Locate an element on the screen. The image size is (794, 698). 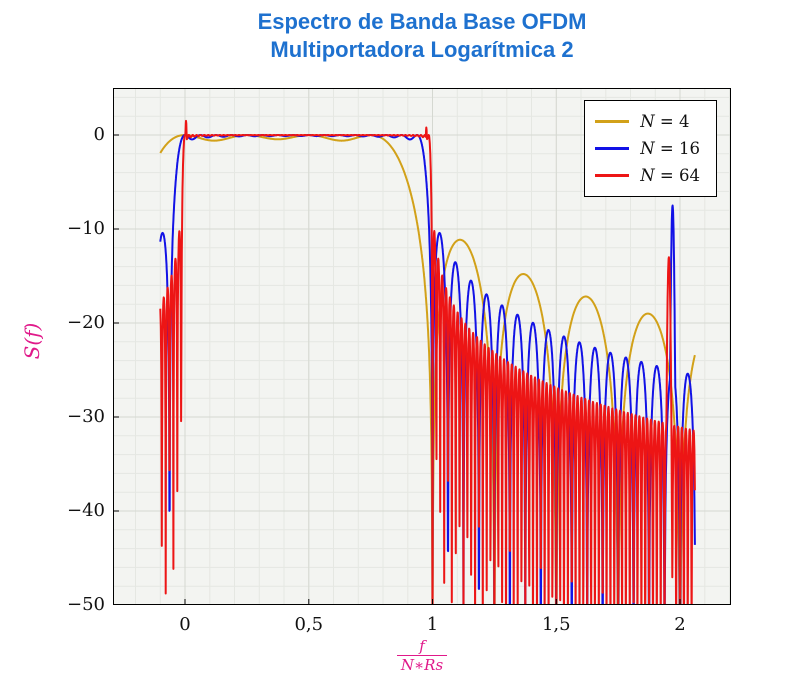
legend-label: N = 4 is located at coordinates (665, 121).